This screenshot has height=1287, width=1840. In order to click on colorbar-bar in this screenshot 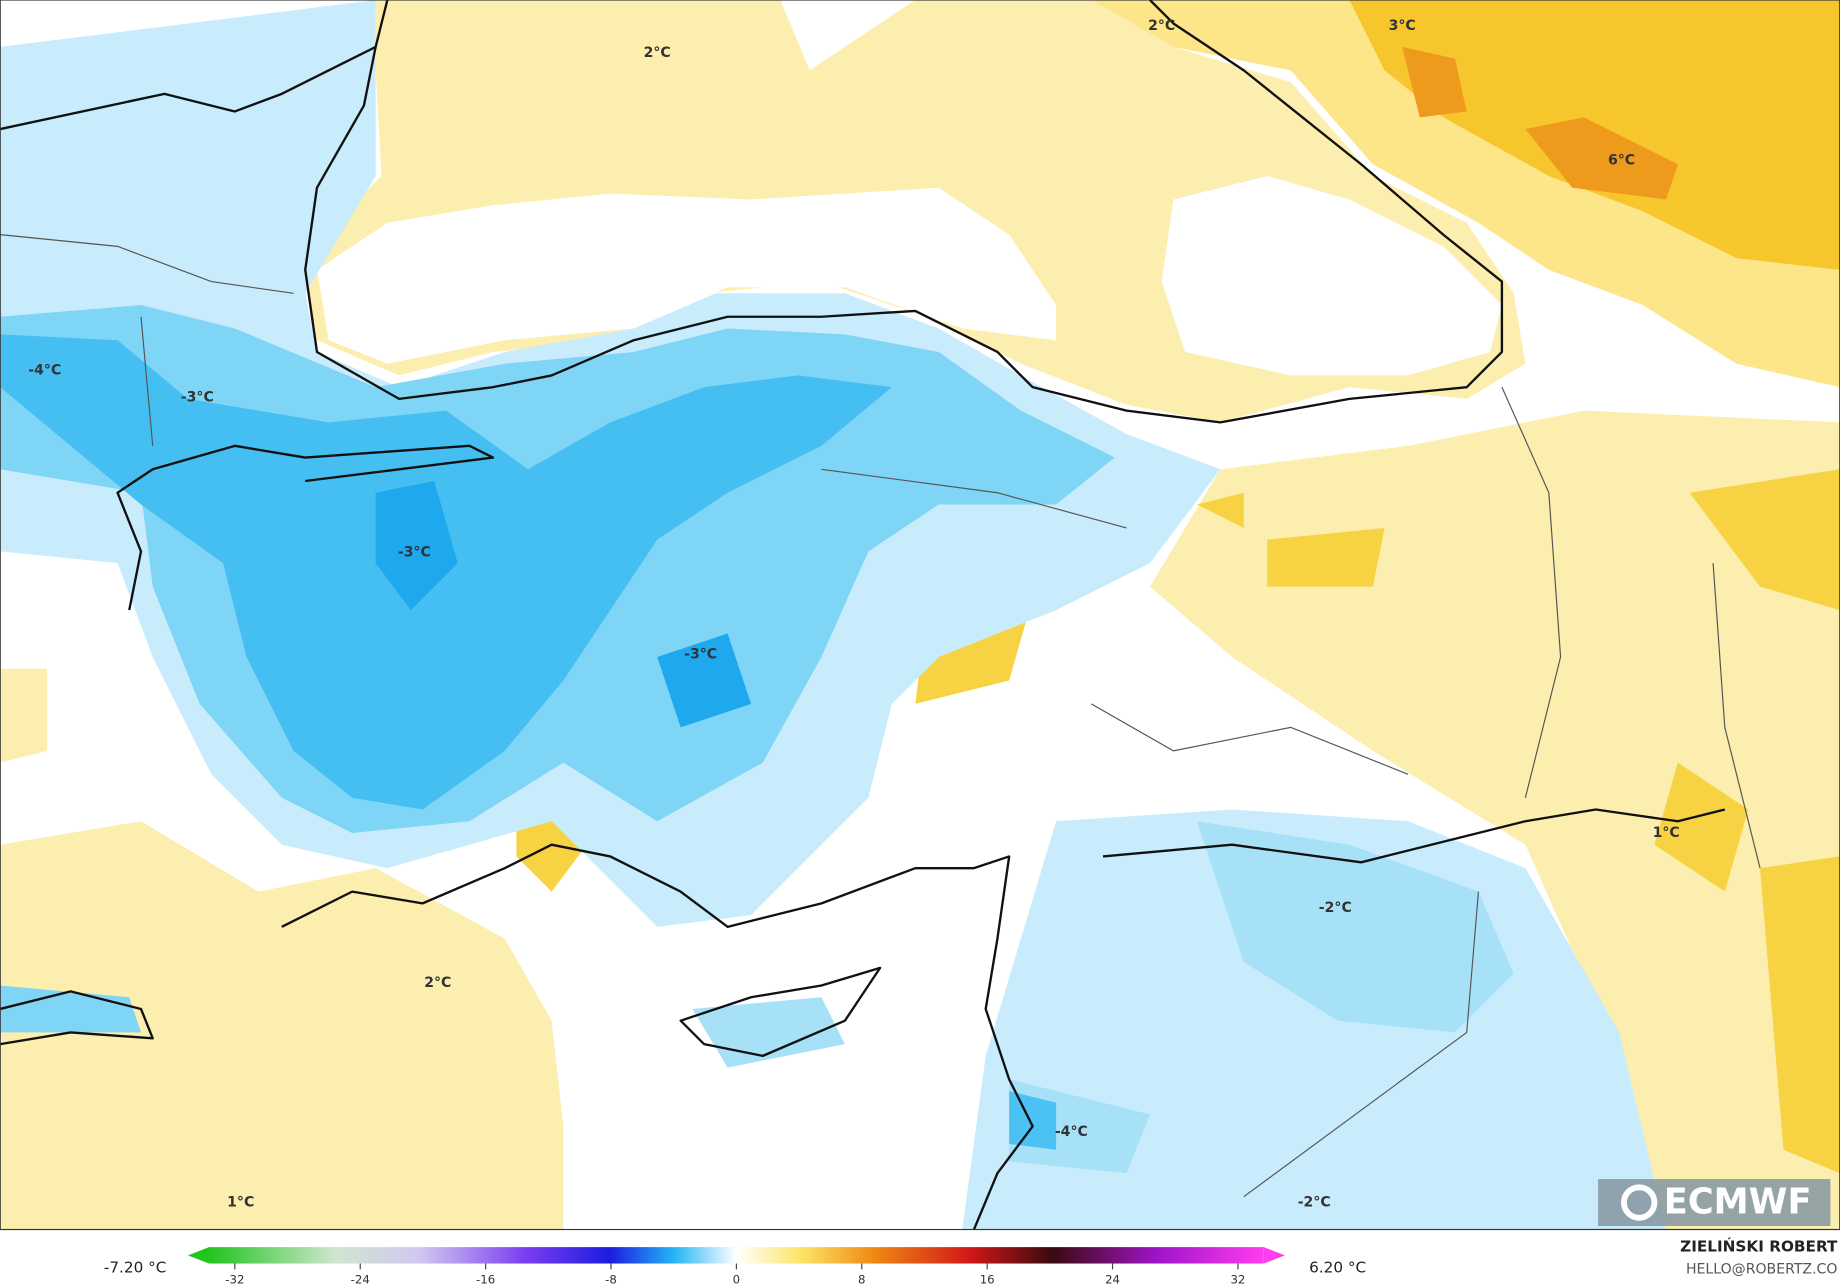, I will do `click(736, 1255)`.